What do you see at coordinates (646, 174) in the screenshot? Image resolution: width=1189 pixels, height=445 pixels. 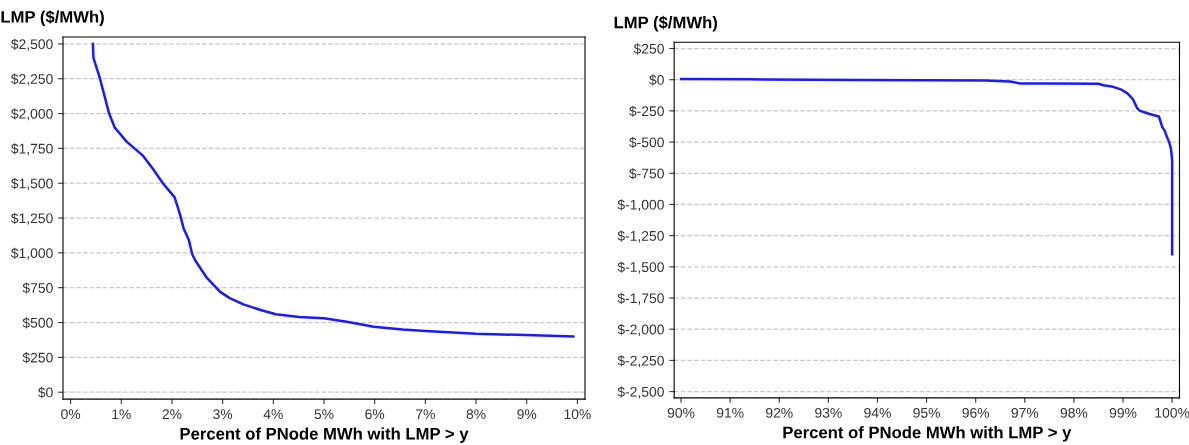 I see `y-tick-label: $-750` at bounding box center [646, 174].